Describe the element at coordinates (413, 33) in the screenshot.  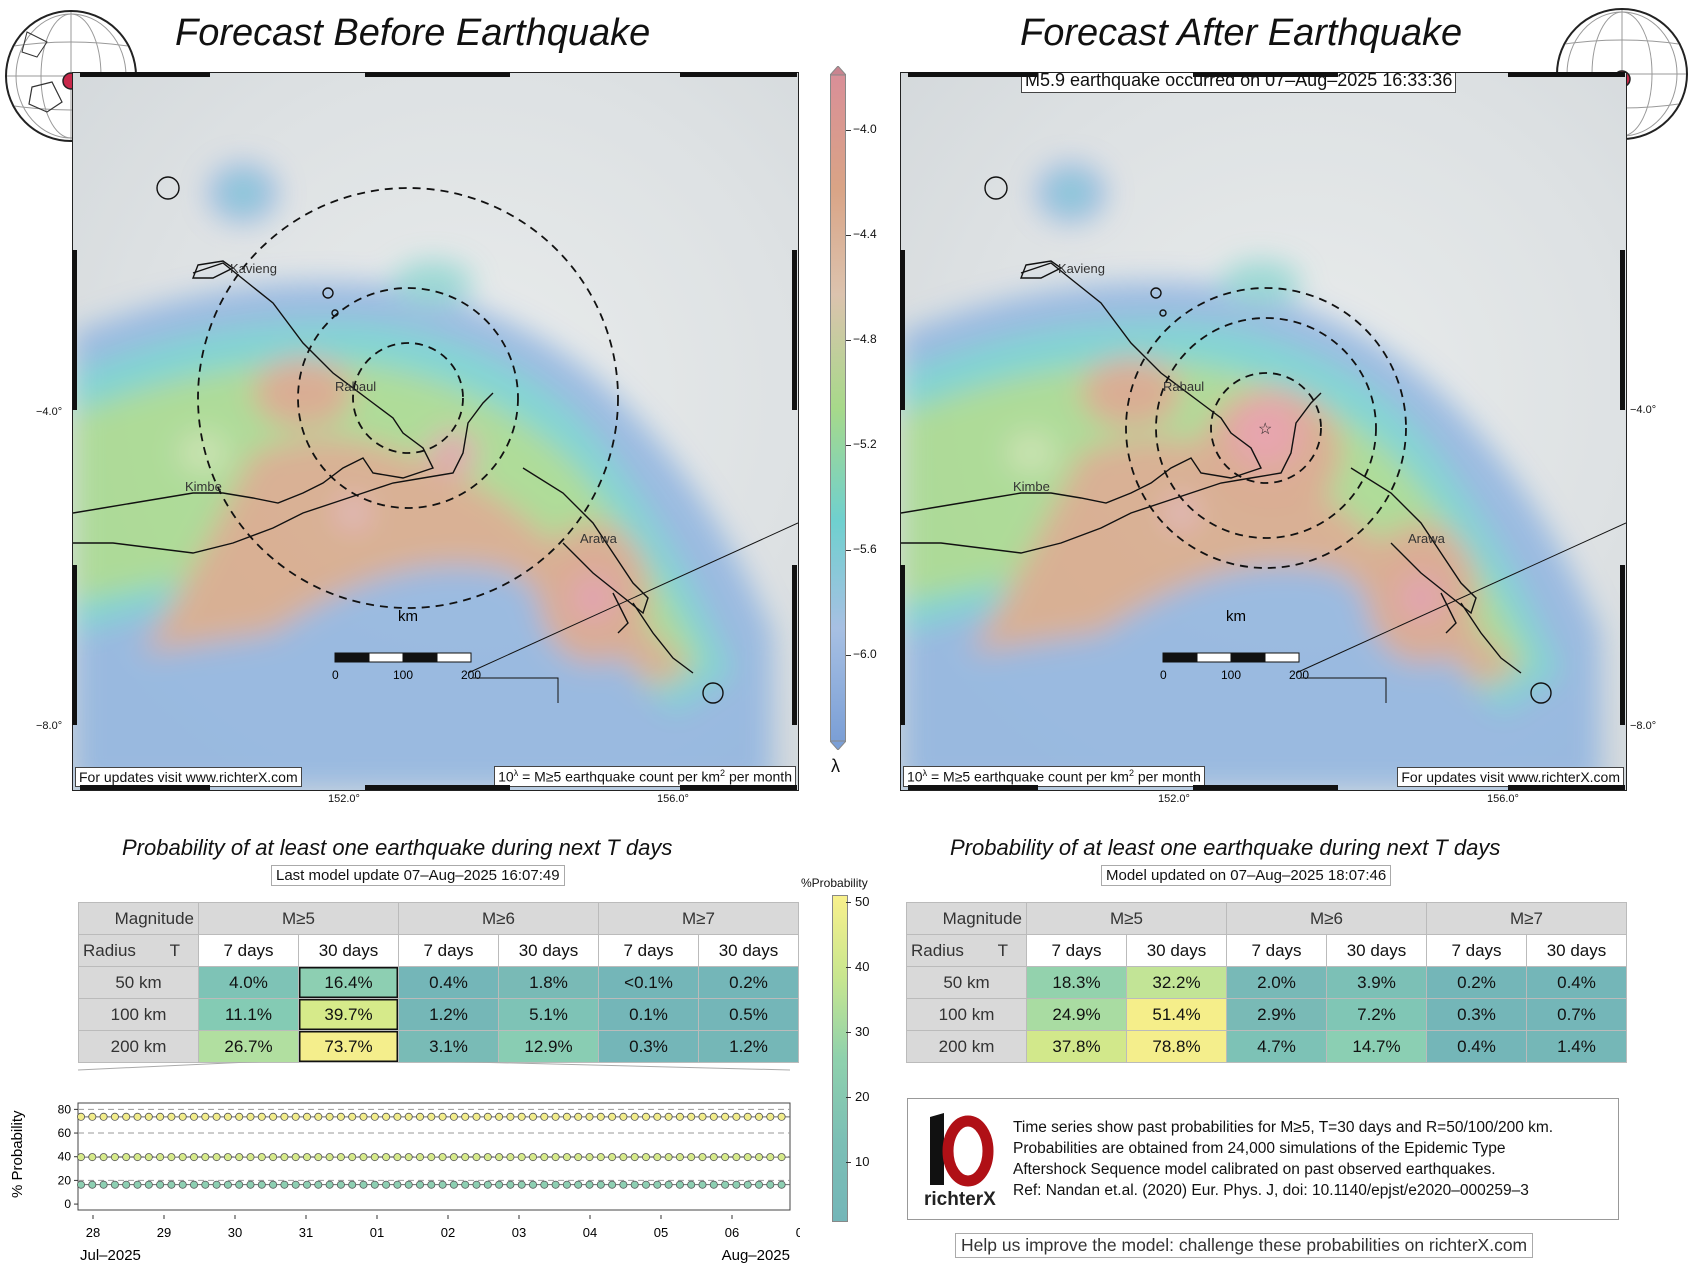
I see `left-title: Forecast Before Earthquake` at that location.